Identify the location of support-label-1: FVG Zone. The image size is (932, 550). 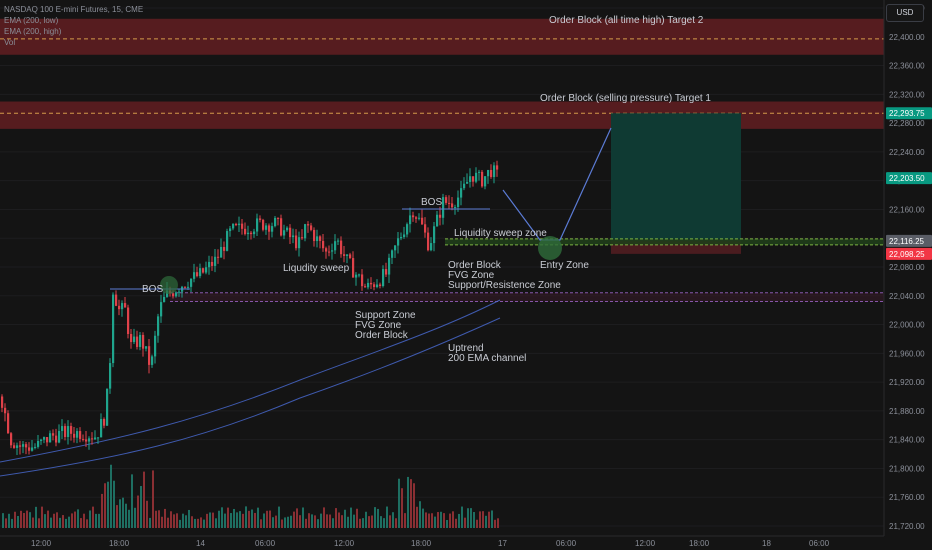
(378, 325).